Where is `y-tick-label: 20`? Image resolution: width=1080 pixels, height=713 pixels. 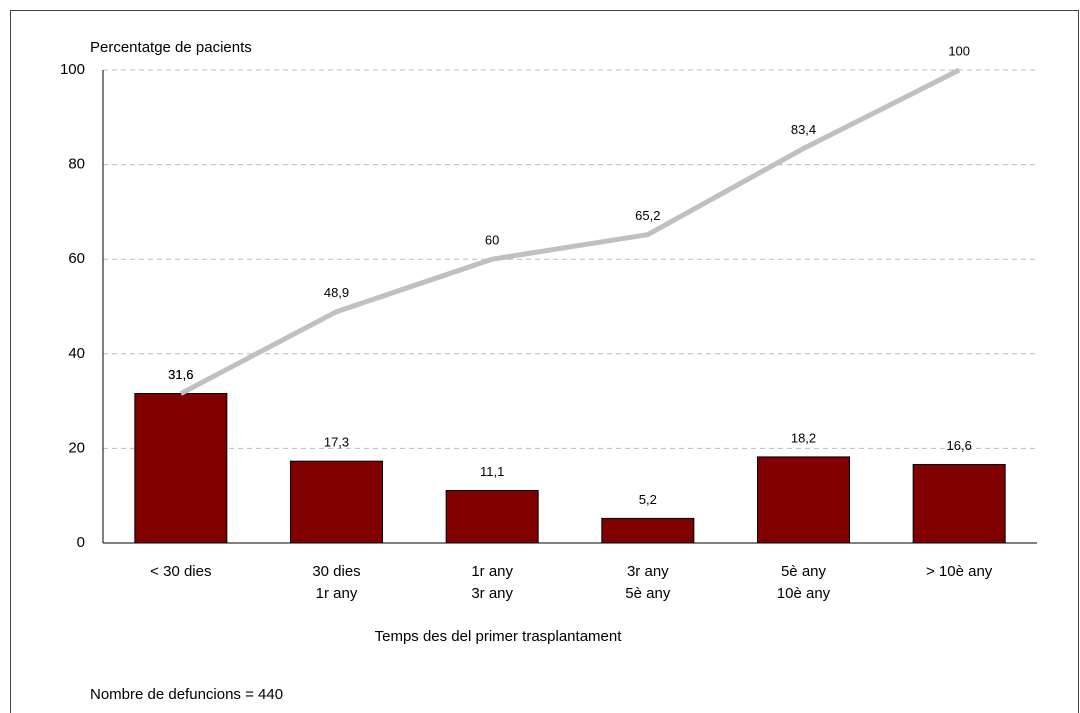
y-tick-label: 20 is located at coordinates (76, 447).